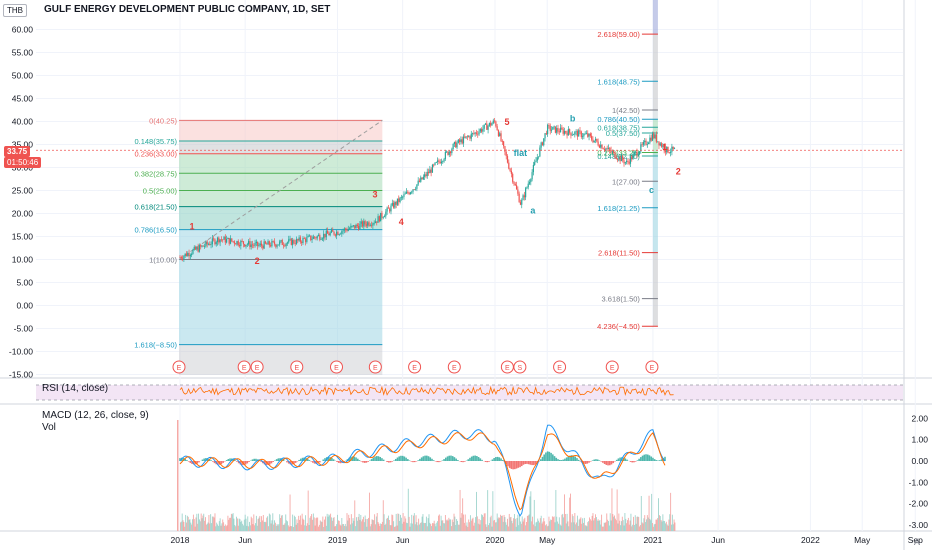 This screenshot has width=932, height=550. I want to click on macd-label: MACD (12, 26, close, 9), so click(95, 415).